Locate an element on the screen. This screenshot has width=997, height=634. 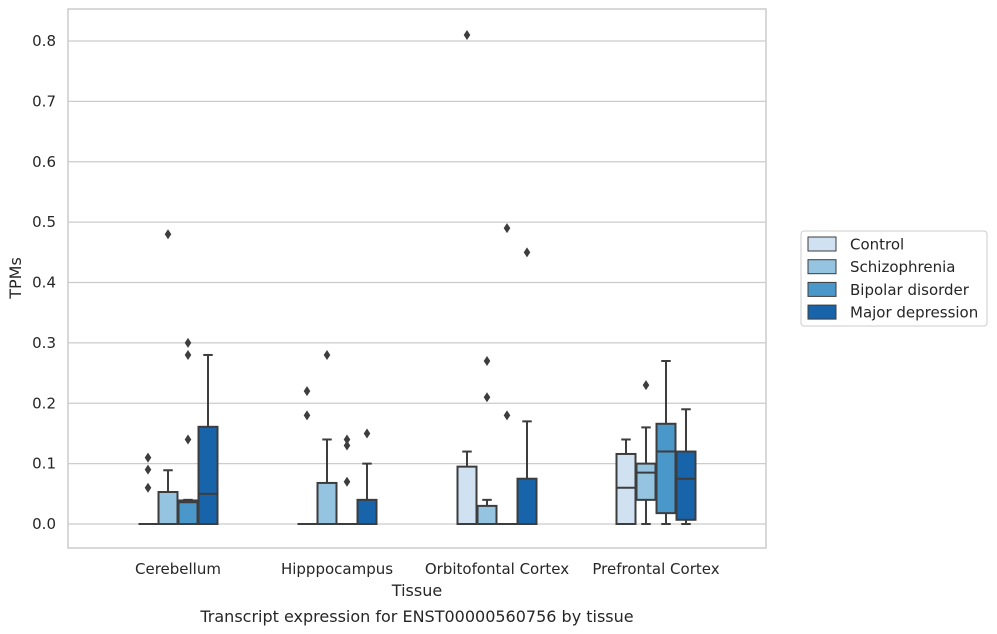
y-axis-title: TPMs is located at coordinates (15, 278).